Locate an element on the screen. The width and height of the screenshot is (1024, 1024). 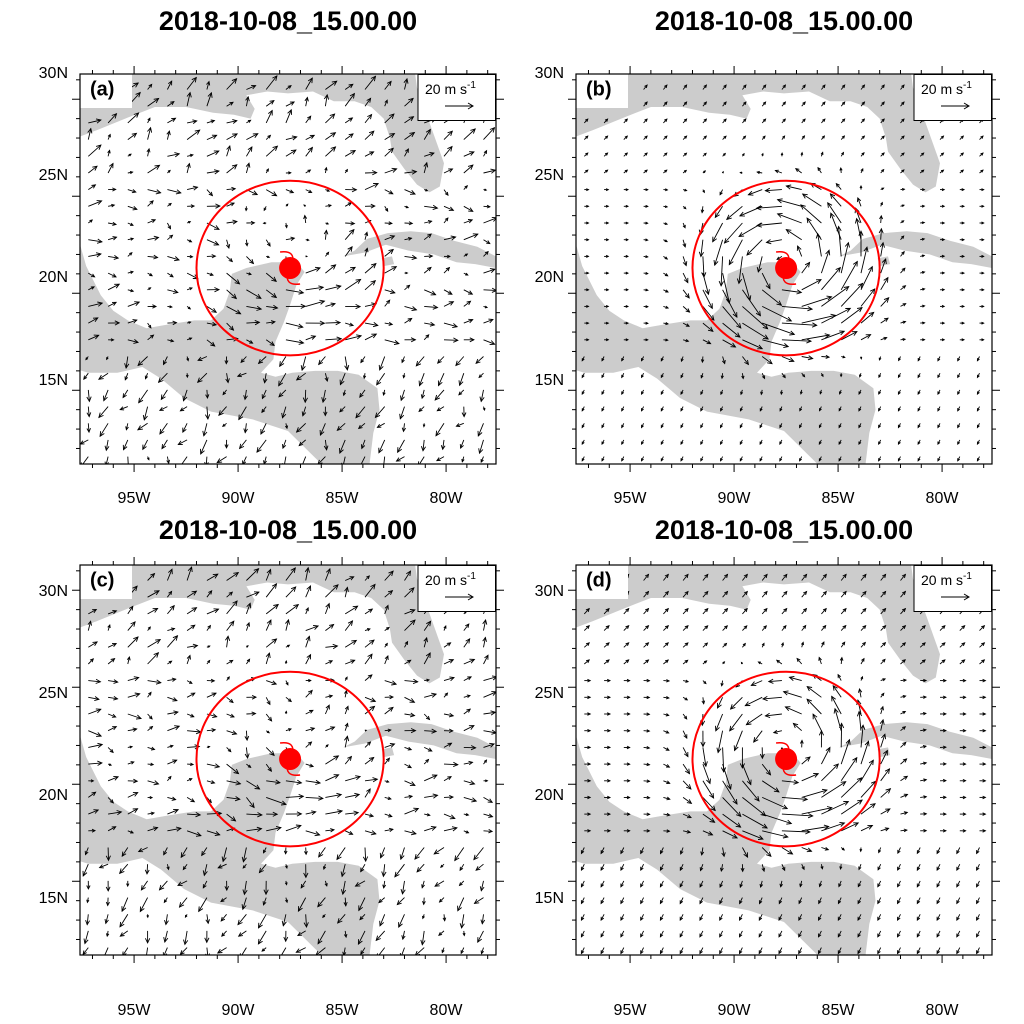
reference-vector-arrowhead is located at coordinates (966, 597).